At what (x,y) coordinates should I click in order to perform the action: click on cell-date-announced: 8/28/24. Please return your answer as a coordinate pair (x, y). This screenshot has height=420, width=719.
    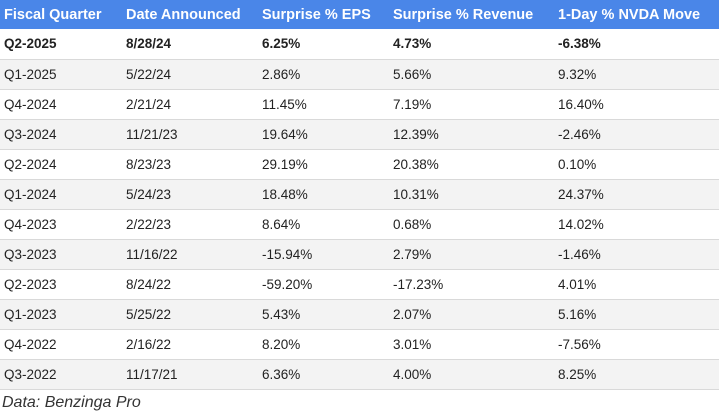
    Looking at the image, I should click on (149, 44).